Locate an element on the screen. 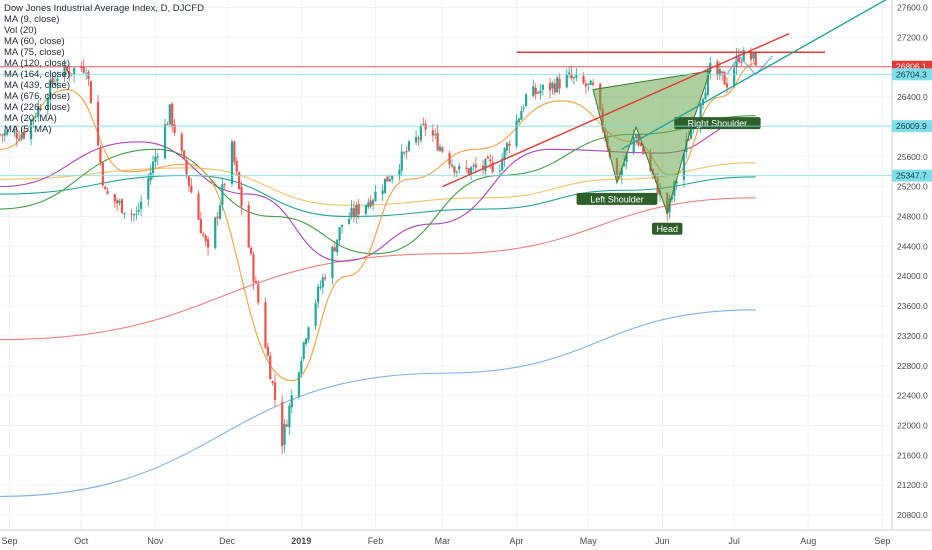 This screenshot has width=932, height=550. price-label-bg is located at coordinates (912, 175).